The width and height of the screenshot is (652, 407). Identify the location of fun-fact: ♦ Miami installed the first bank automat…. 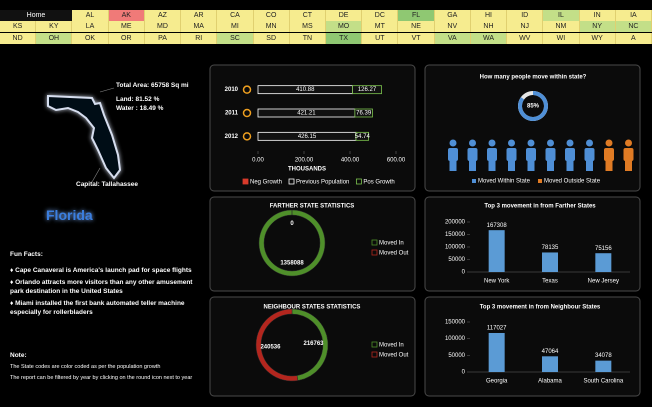
(97, 308).